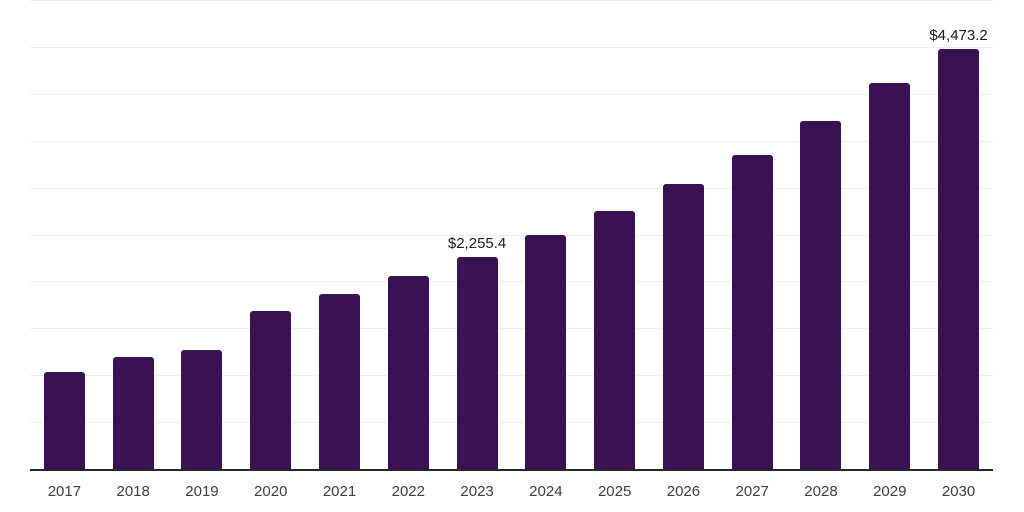 The height and width of the screenshot is (512, 1024). Describe the element at coordinates (64, 420) in the screenshot. I see `bar-2017` at that location.